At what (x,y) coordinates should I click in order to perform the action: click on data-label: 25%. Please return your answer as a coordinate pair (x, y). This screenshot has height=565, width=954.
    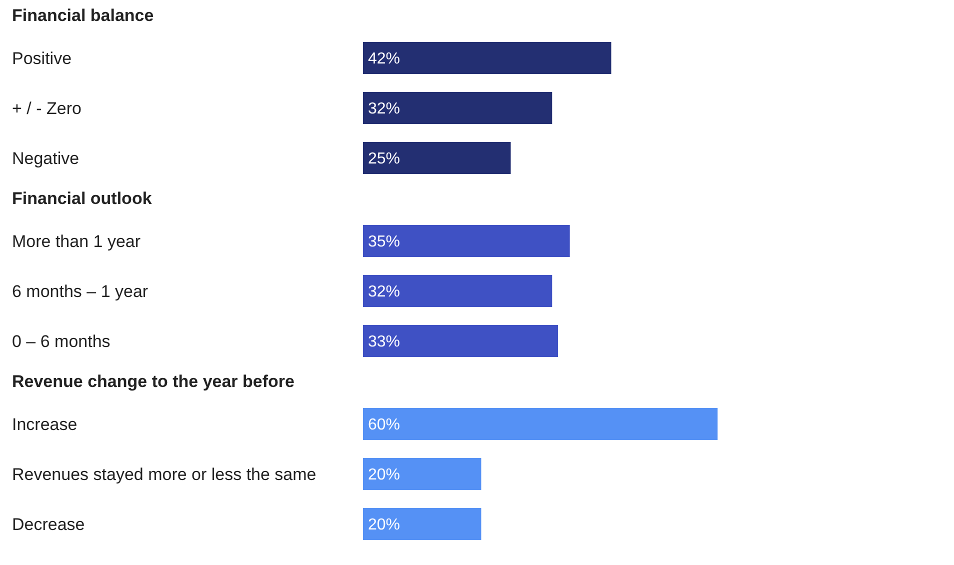
    Looking at the image, I should click on (384, 159).